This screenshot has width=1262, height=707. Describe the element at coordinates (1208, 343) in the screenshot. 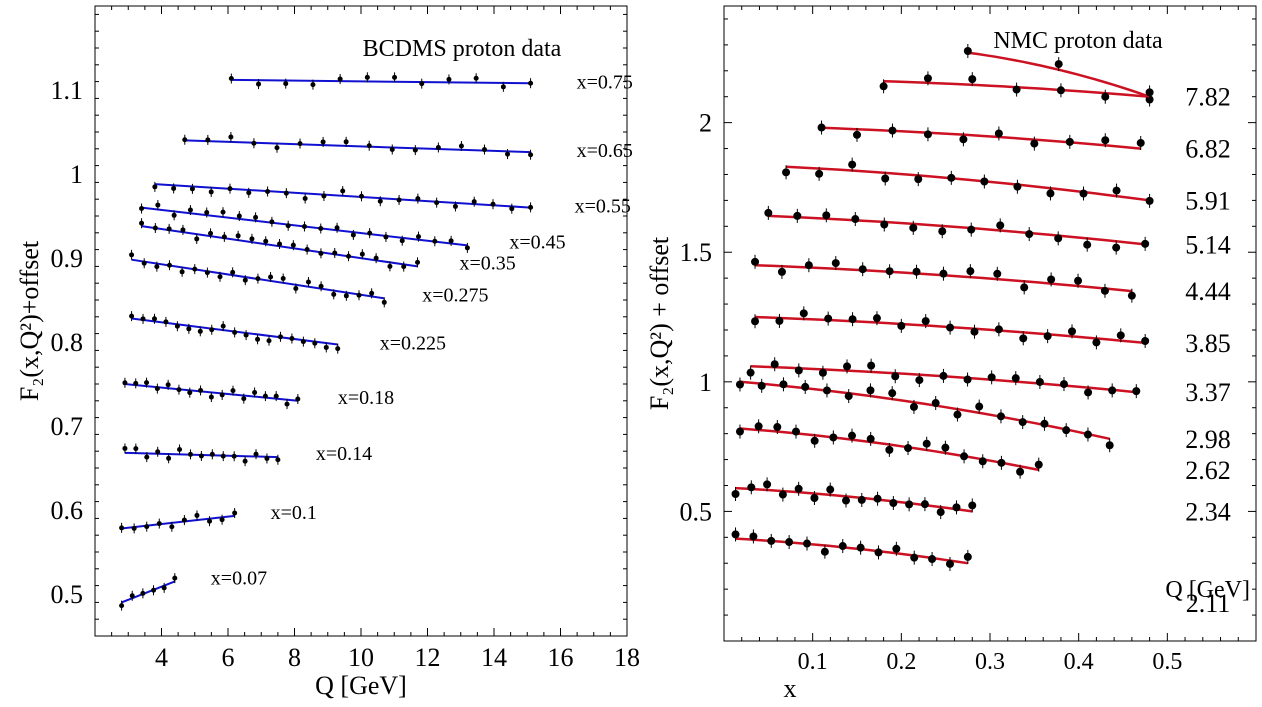

I see `series-label: 3.85` at that location.